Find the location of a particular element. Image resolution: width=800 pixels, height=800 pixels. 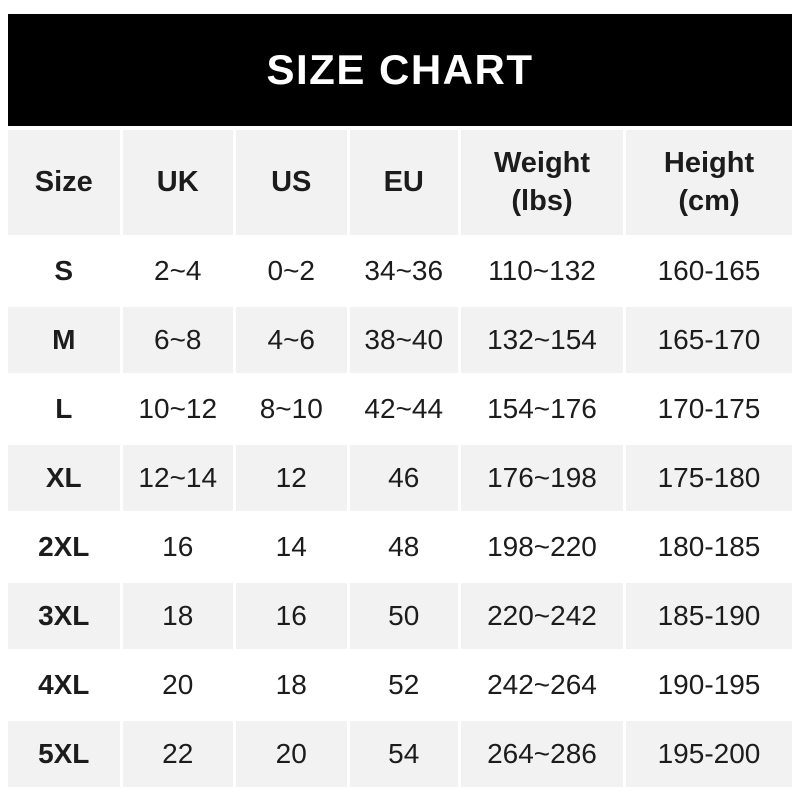

cell-3xl-uk: 18 is located at coordinates (177, 616).